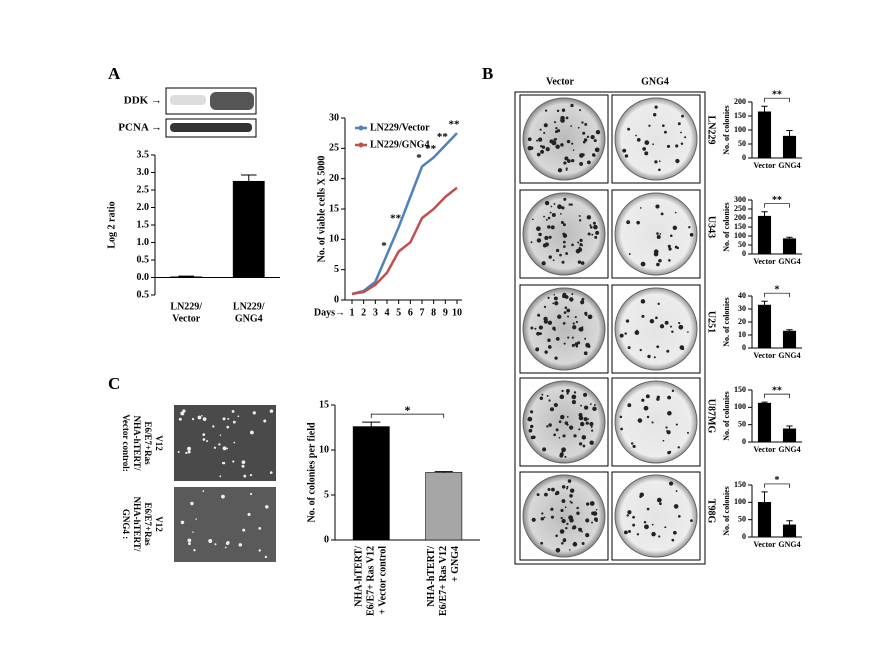 The height and width of the screenshot is (656, 876). What do you see at coordinates (232, 101) in the screenshot?
I see `blot-band` at bounding box center [232, 101].